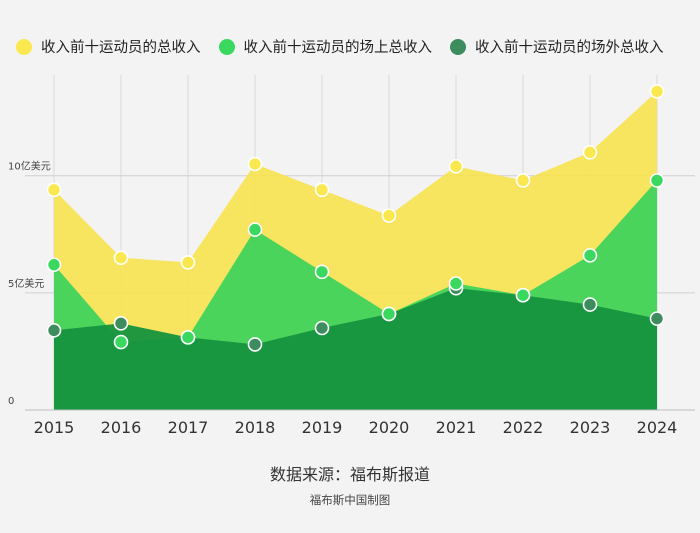 The image size is (700, 533). What do you see at coordinates (322, 427) in the screenshot?
I see `x-tick-label: 2019` at bounding box center [322, 427].